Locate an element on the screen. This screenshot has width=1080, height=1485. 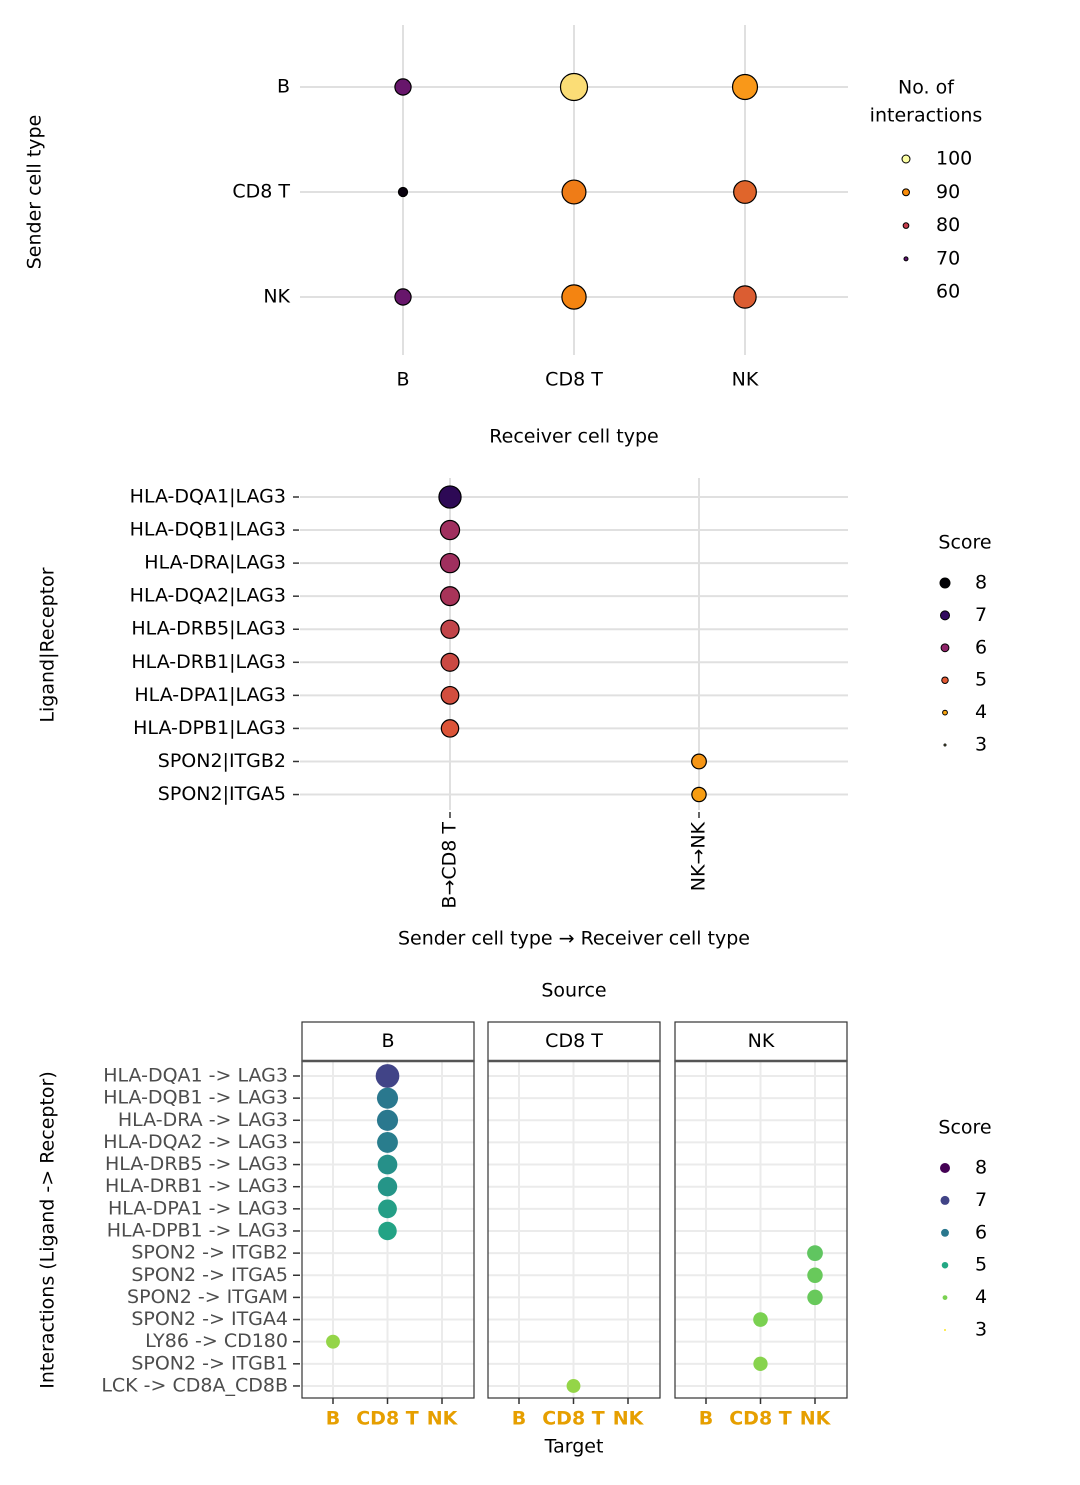
y-tick-label: HLA-DRB1|LAG3 is located at coordinates (208, 662).